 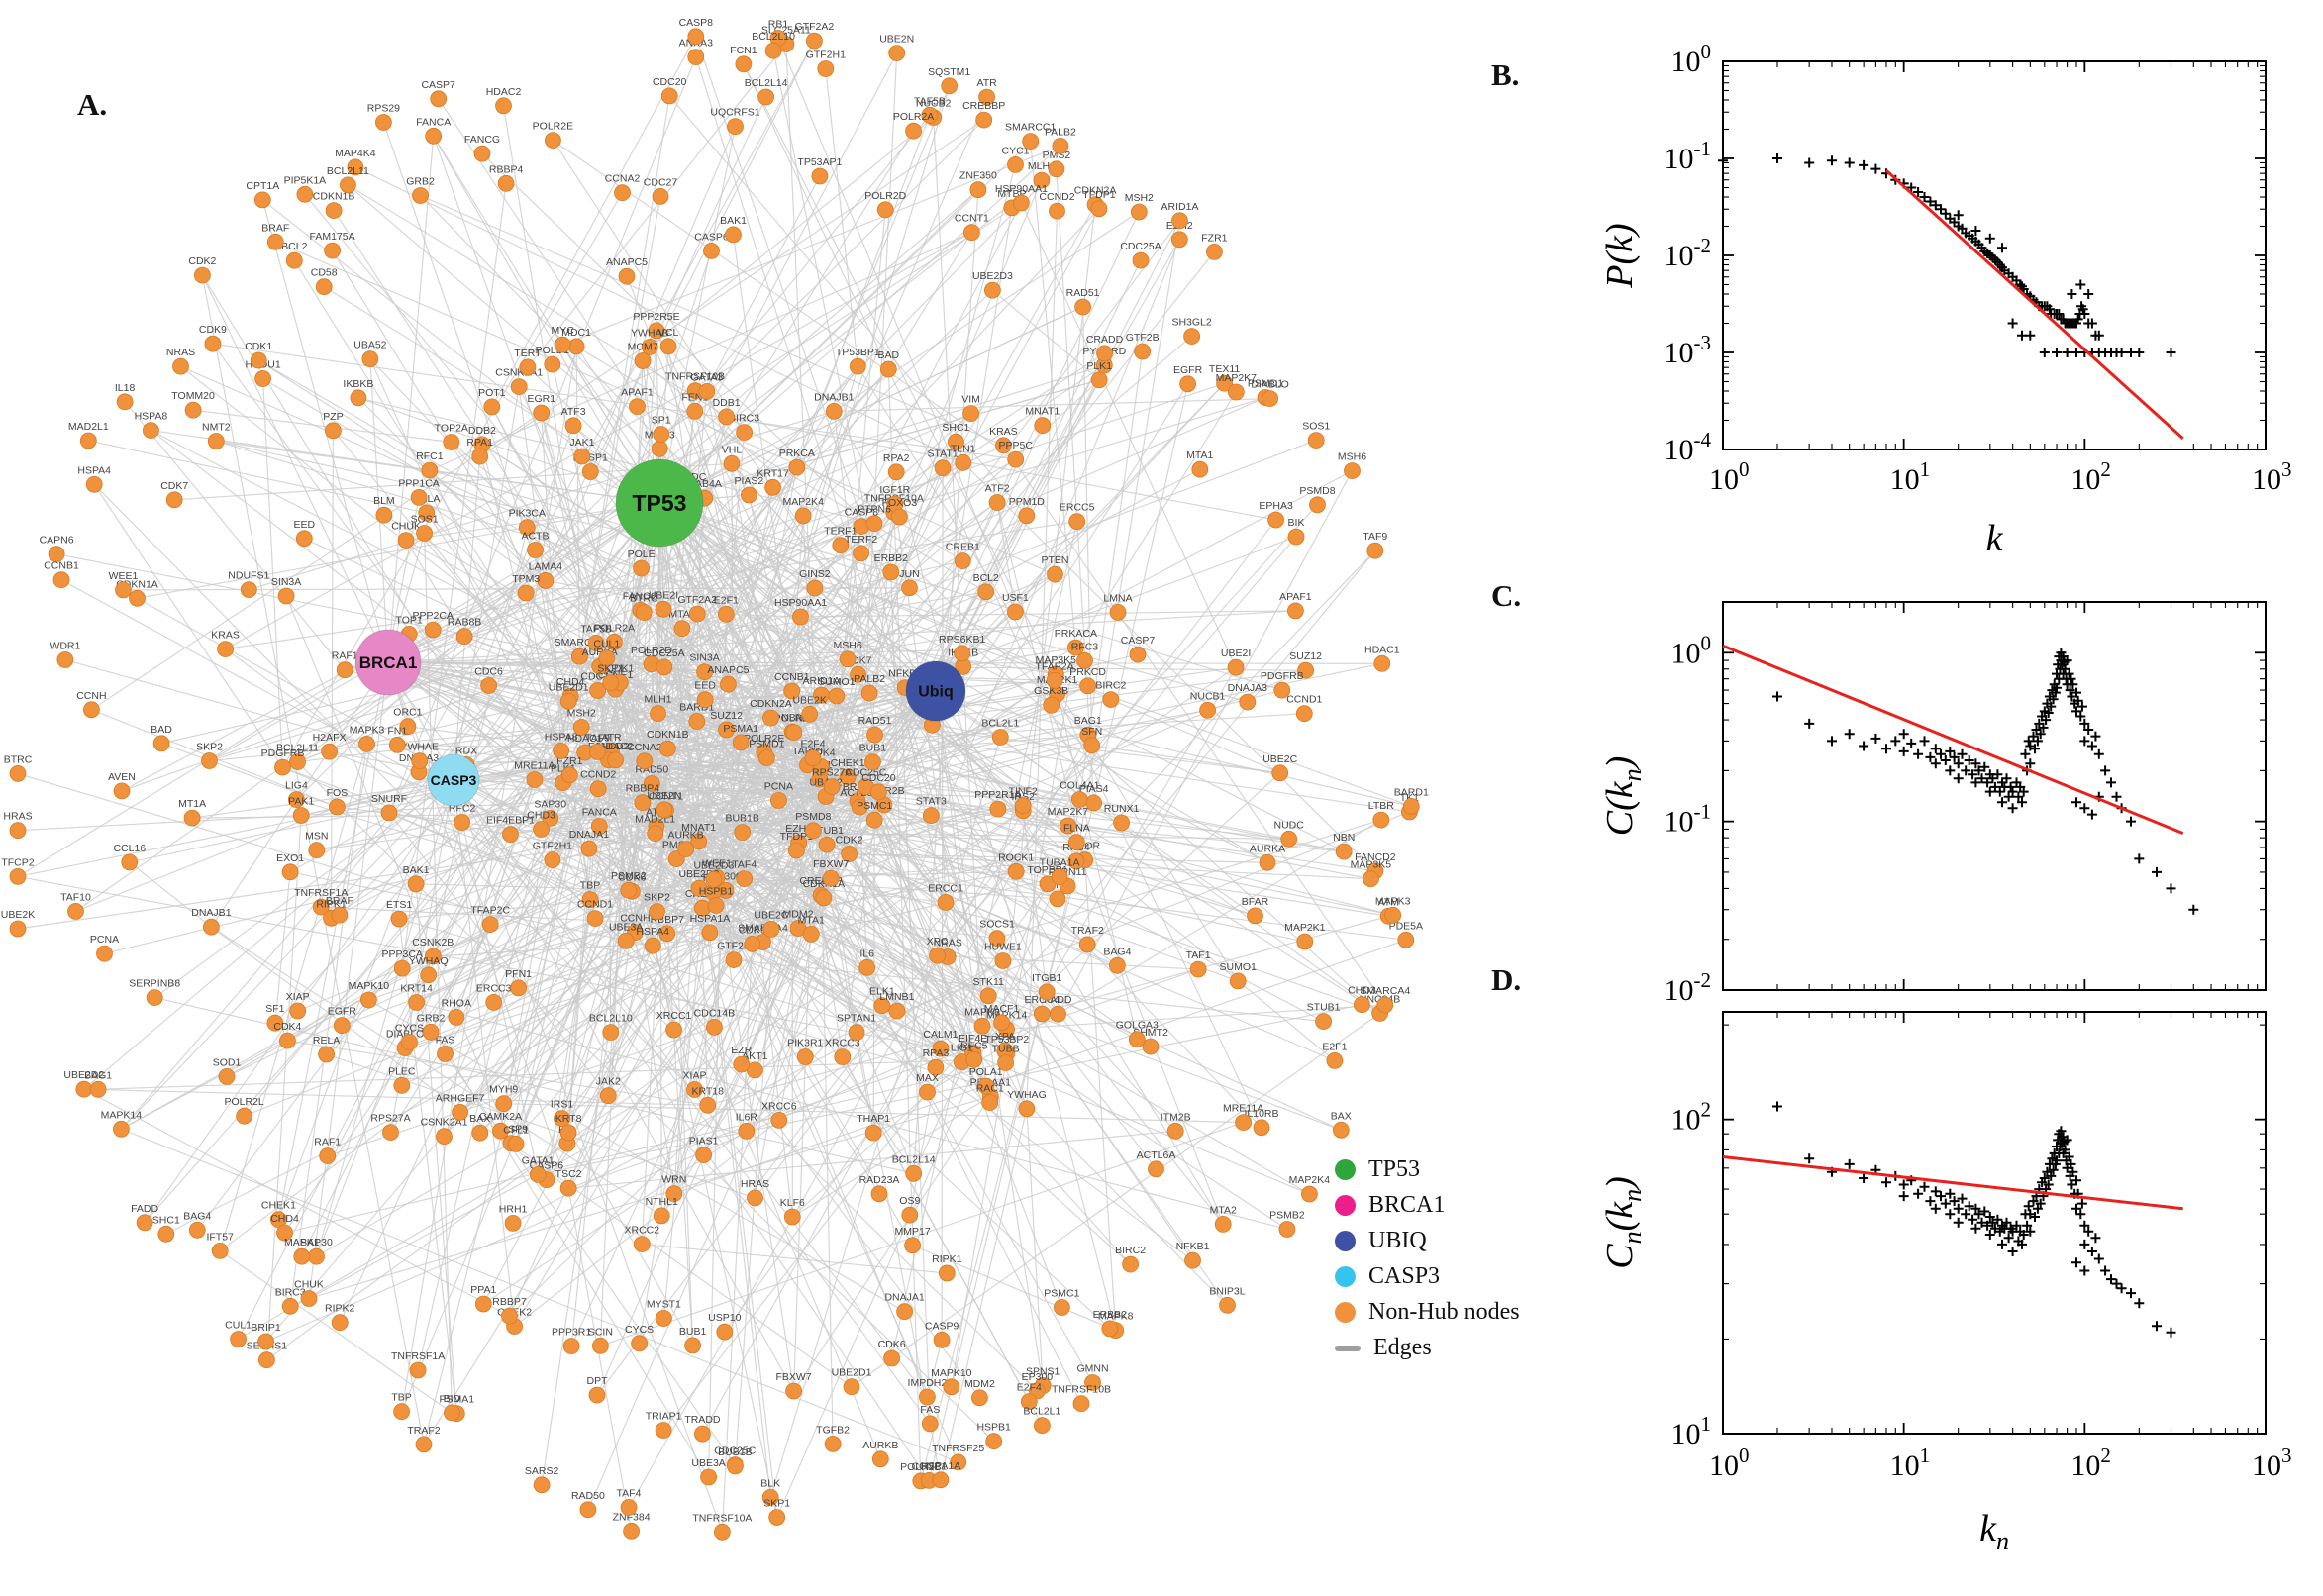 What do you see at coordinates (984, 106) in the screenshot?
I see `svg-text: CREBBP` at bounding box center [984, 106].